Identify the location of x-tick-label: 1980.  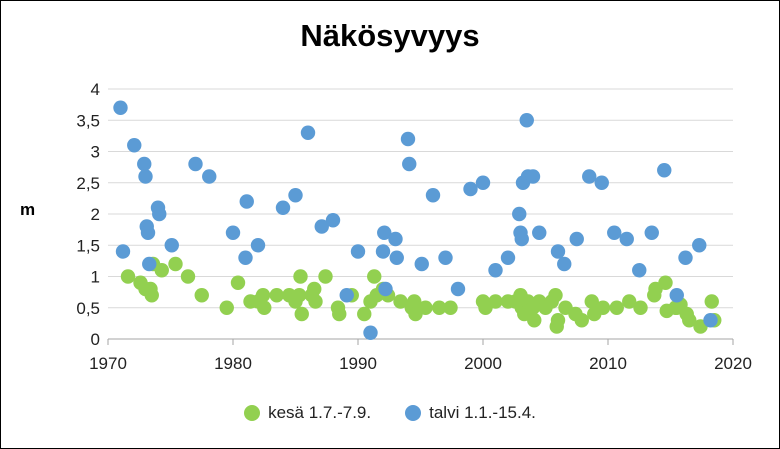
(233, 363).